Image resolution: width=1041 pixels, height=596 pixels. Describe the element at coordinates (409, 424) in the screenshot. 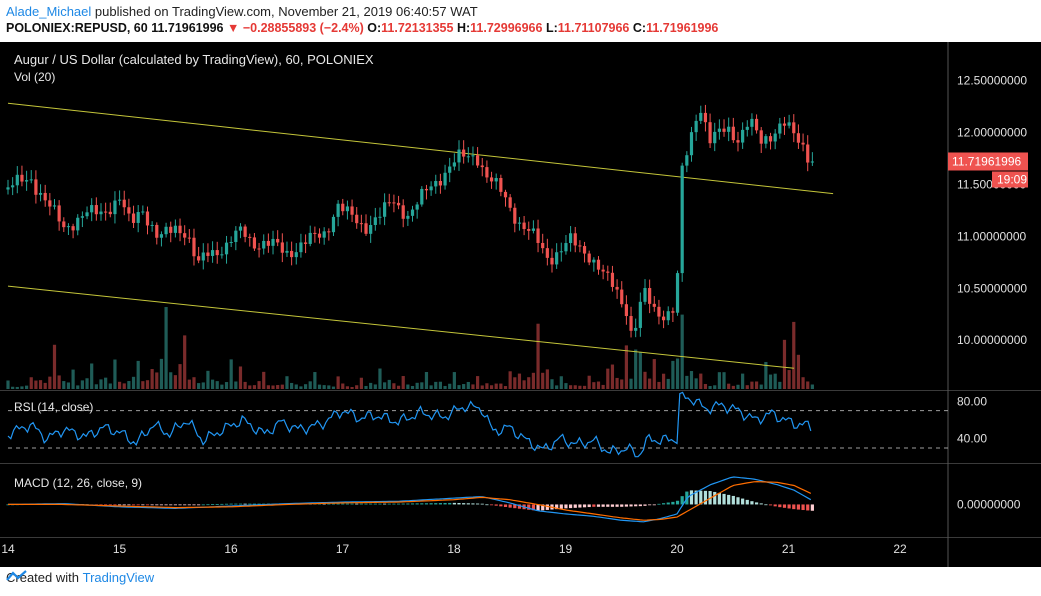

I see `rsi-series-line` at that location.